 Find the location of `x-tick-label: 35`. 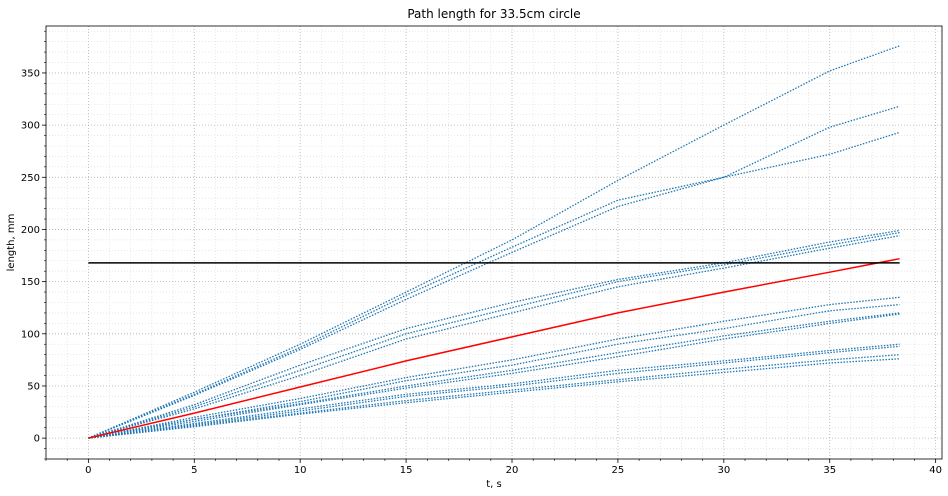

x-tick-label: 35 is located at coordinates (829, 470).